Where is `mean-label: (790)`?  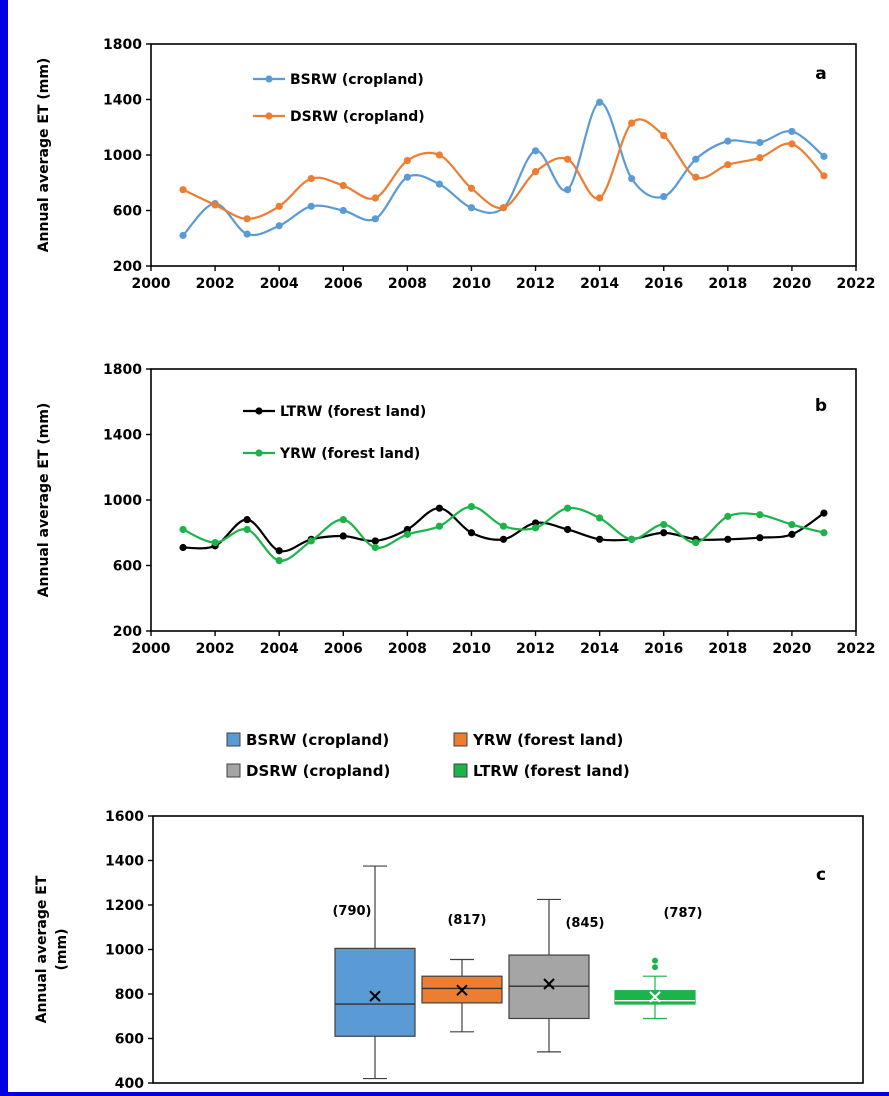 mean-label: (790) is located at coordinates (351, 911).